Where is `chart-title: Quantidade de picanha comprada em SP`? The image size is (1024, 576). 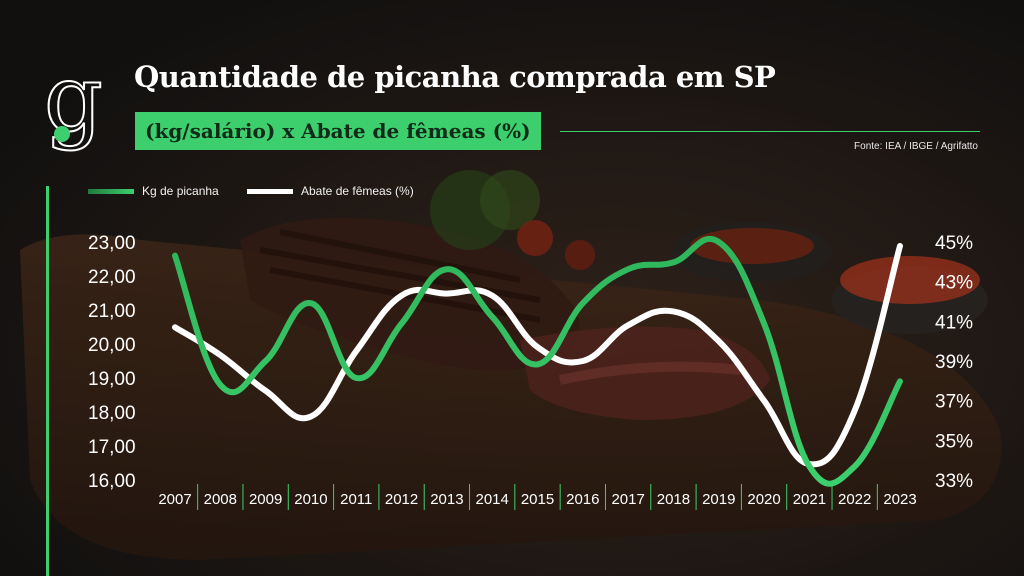
chart-title: Quantidade de picanha comprada em SP is located at coordinates (455, 77).